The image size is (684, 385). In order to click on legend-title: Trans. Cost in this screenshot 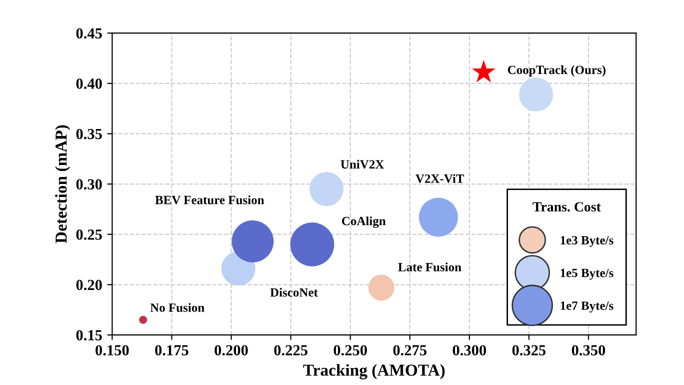, I will do `click(566, 207)`.